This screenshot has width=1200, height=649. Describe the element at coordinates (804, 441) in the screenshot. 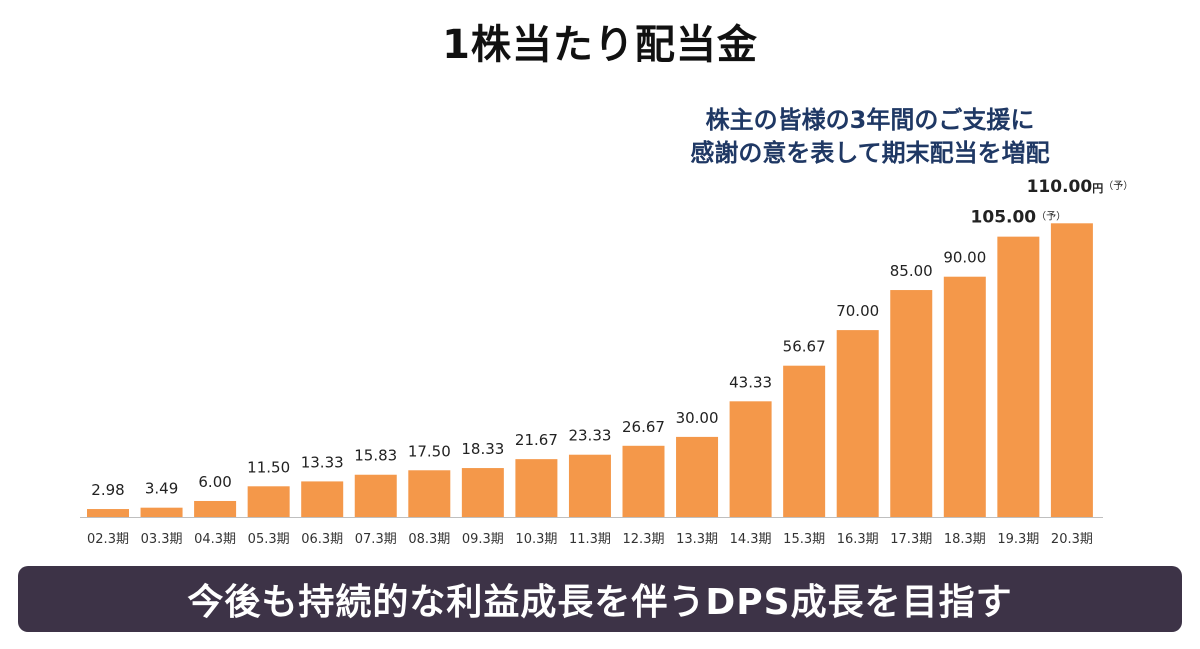

I see `bar-15.3期` at that location.